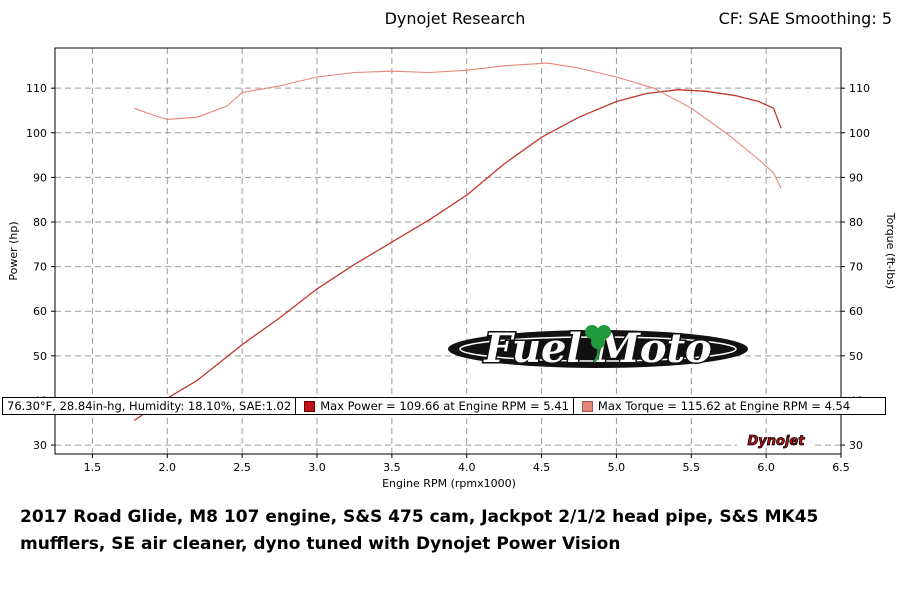 The height and width of the screenshot is (589, 908). Describe the element at coordinates (692, 467) in the screenshot. I see `x-tick-label: 5.5` at that location.